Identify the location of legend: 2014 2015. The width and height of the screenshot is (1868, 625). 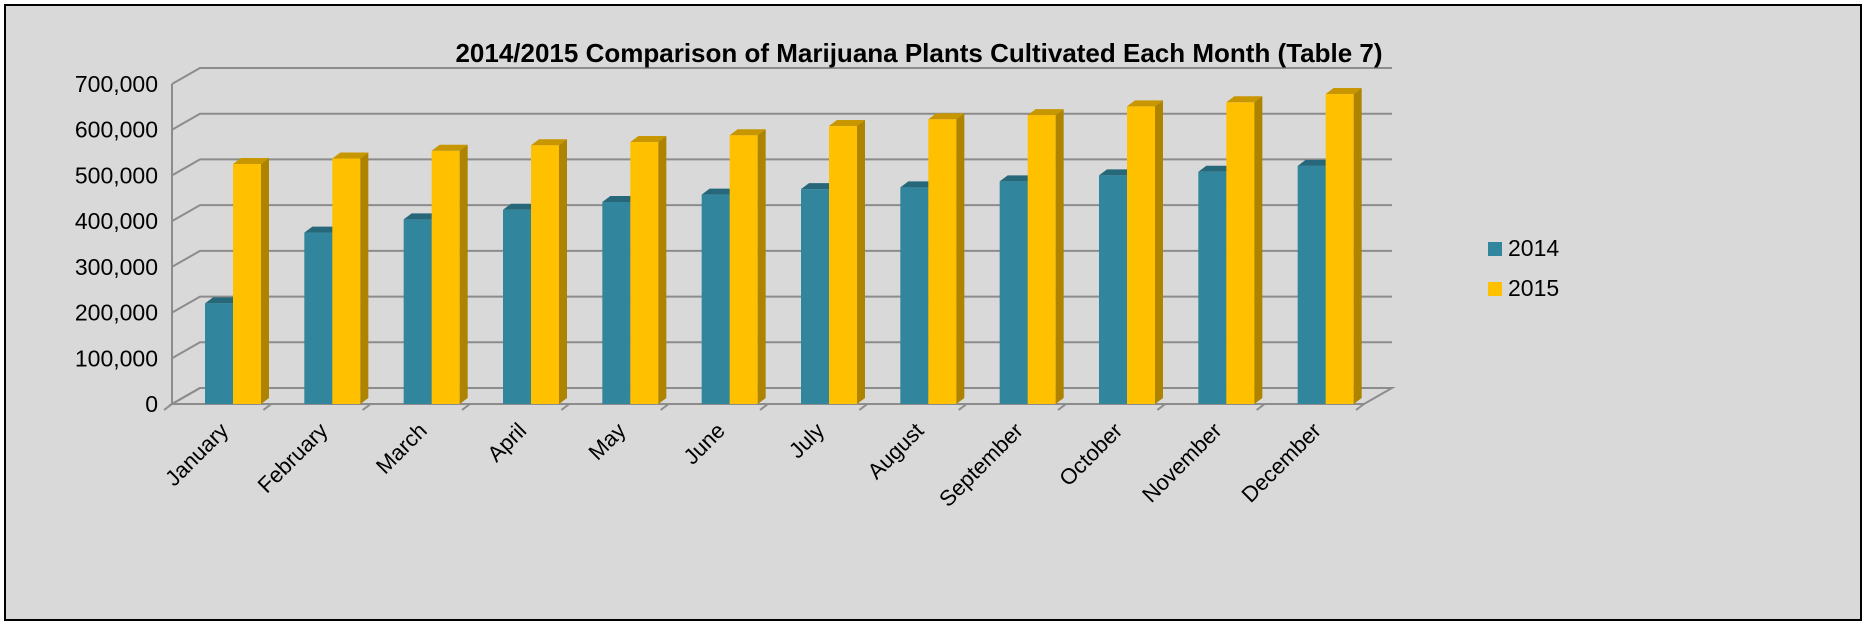
(1523, 268).